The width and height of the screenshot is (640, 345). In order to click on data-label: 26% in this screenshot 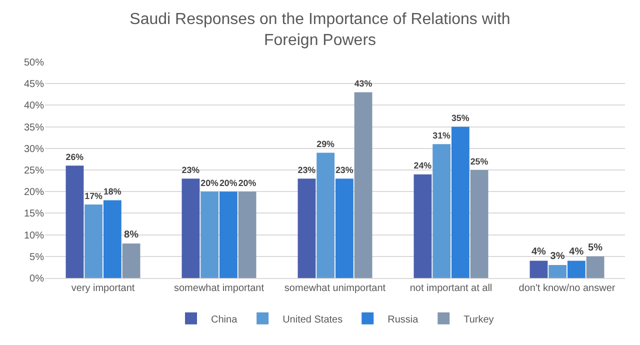, I will do `click(75, 157)`.